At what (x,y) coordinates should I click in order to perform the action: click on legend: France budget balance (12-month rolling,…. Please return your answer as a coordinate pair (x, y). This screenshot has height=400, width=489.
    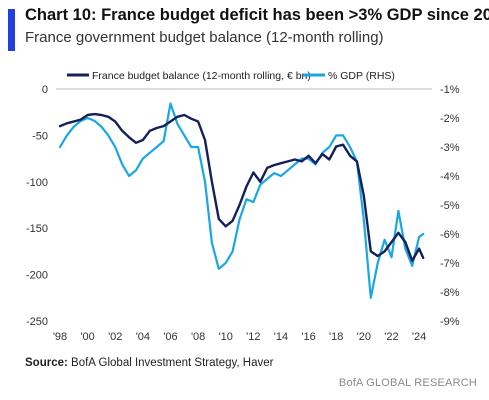
    Looking at the image, I should click on (231, 76).